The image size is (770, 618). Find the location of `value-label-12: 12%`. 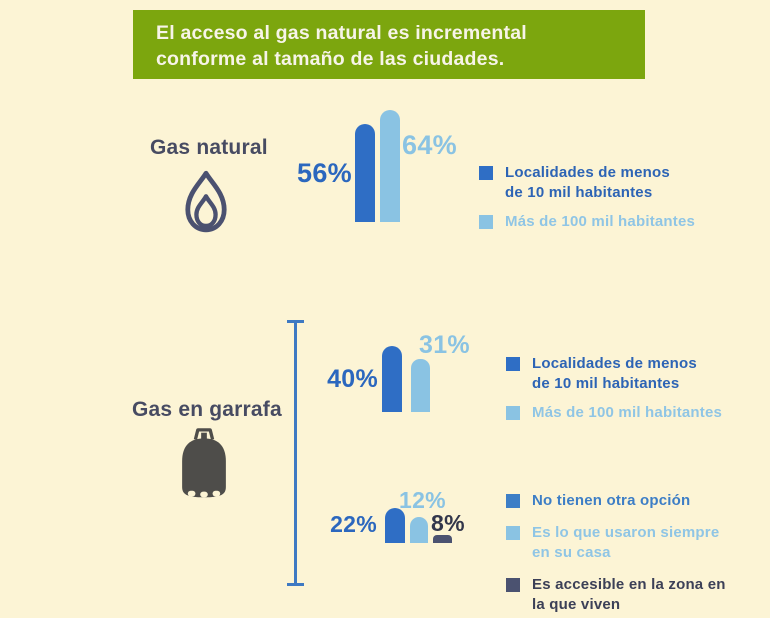

value-label-12: 12% is located at coordinates (422, 500).